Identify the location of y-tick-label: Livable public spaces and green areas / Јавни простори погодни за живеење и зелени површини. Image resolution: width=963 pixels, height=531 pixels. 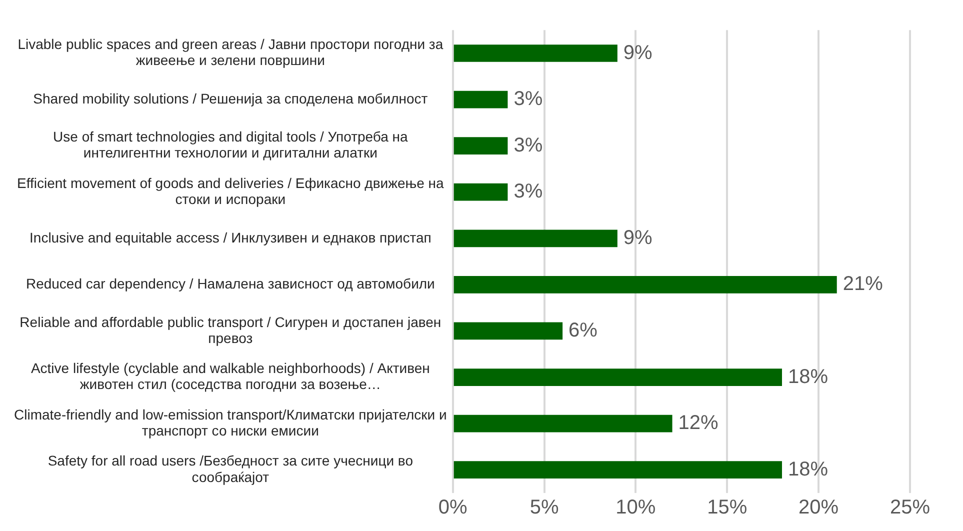
(231, 52).